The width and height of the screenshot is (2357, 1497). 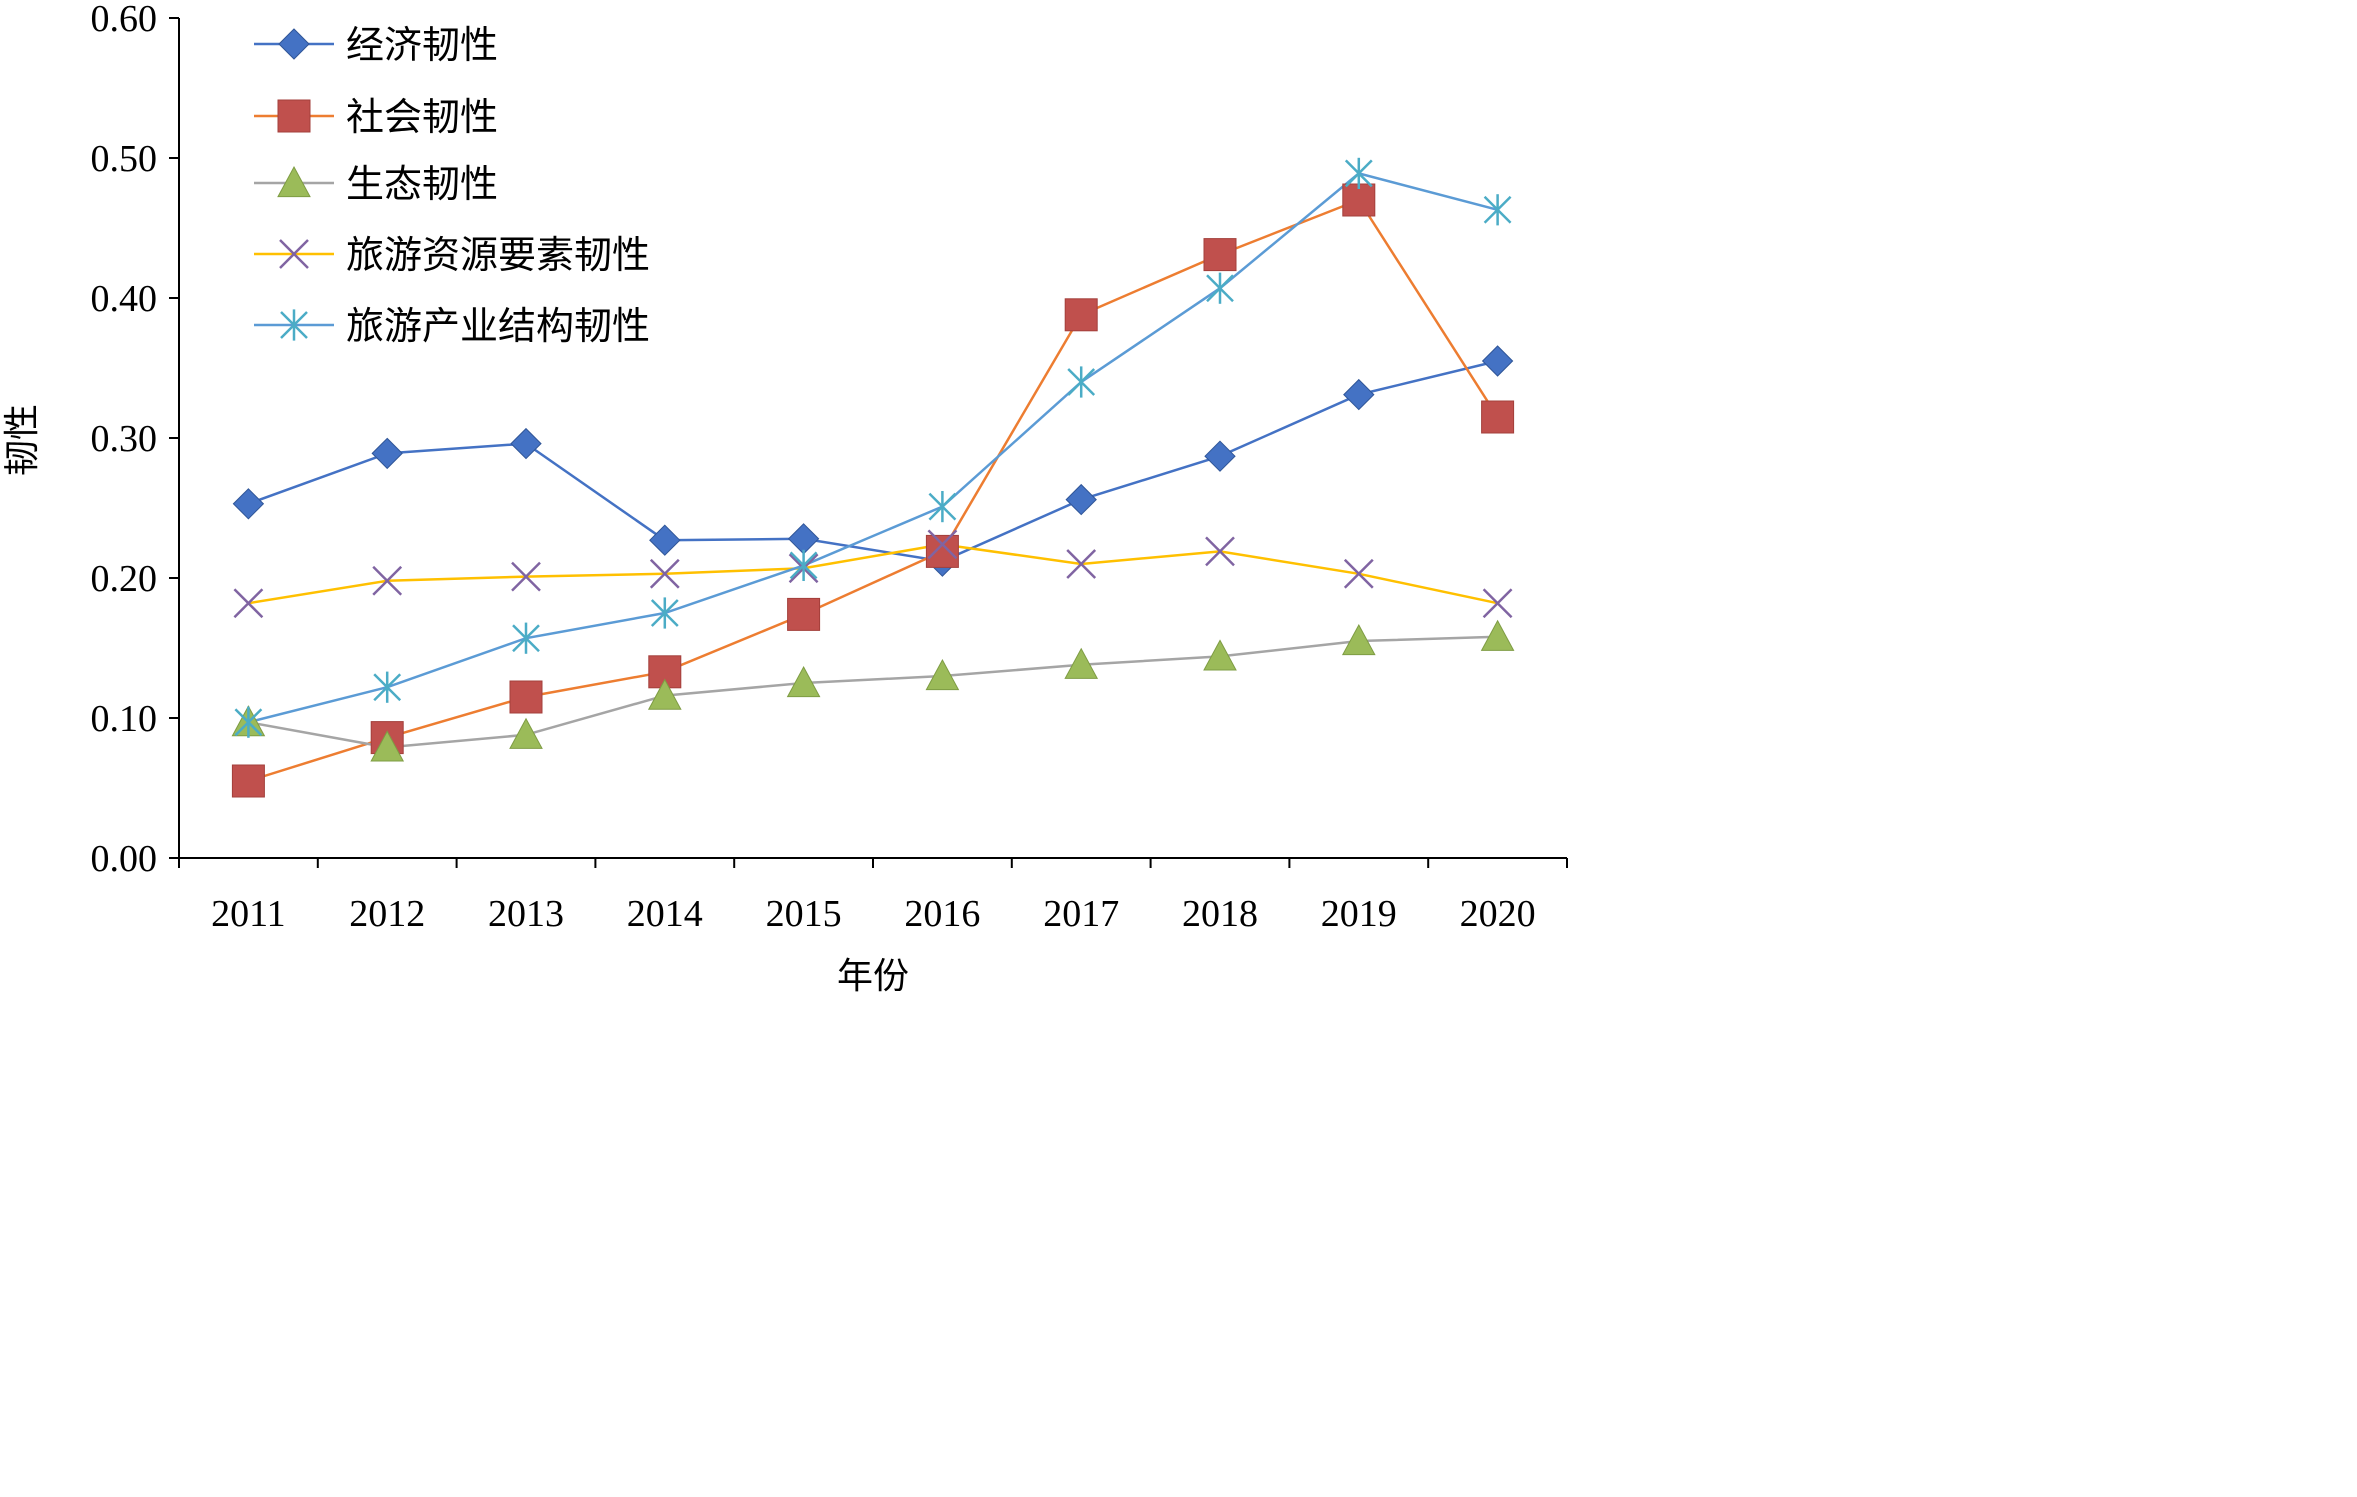 I want to click on x-tick-label: 2016, so click(x=942, y=914).